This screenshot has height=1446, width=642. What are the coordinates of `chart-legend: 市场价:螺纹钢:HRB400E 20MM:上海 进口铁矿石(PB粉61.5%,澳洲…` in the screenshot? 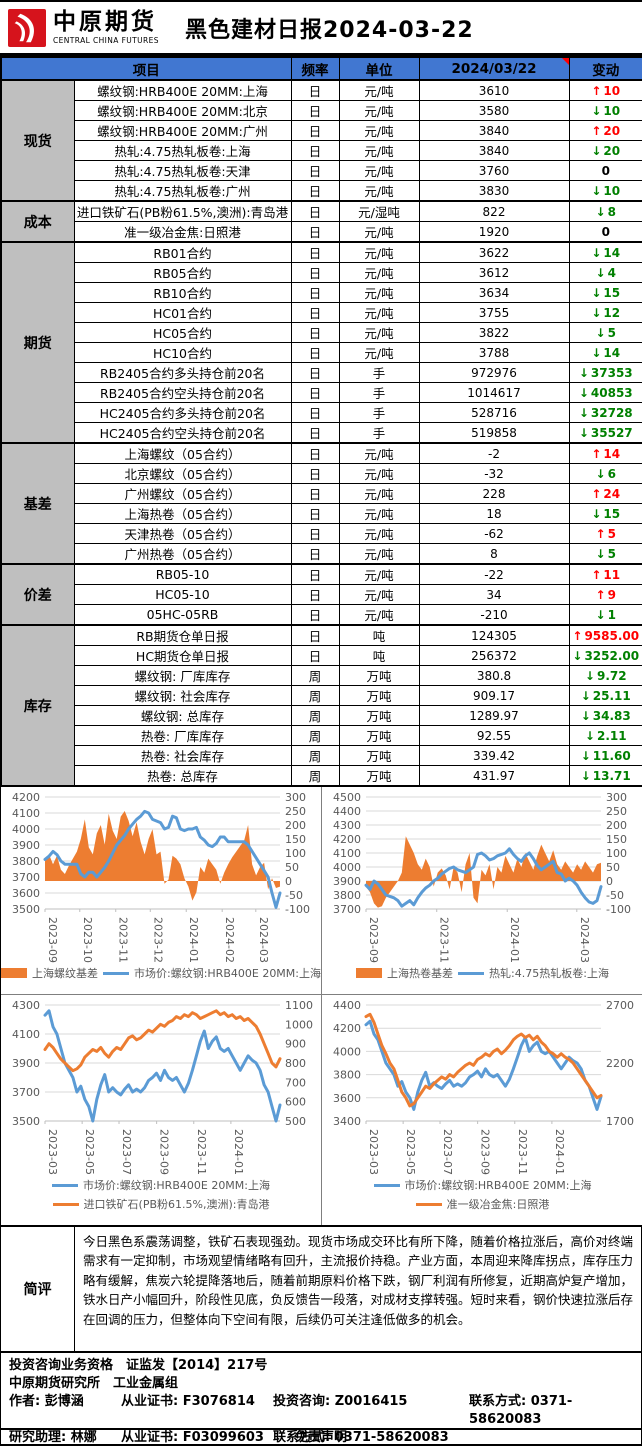 It's located at (161, 1194).